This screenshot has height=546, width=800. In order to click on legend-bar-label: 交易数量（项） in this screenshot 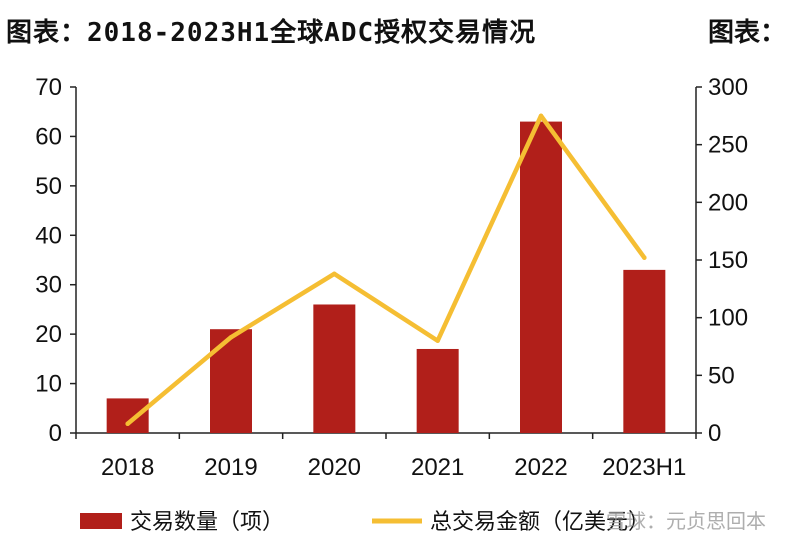, I will do `click(207, 522)`.